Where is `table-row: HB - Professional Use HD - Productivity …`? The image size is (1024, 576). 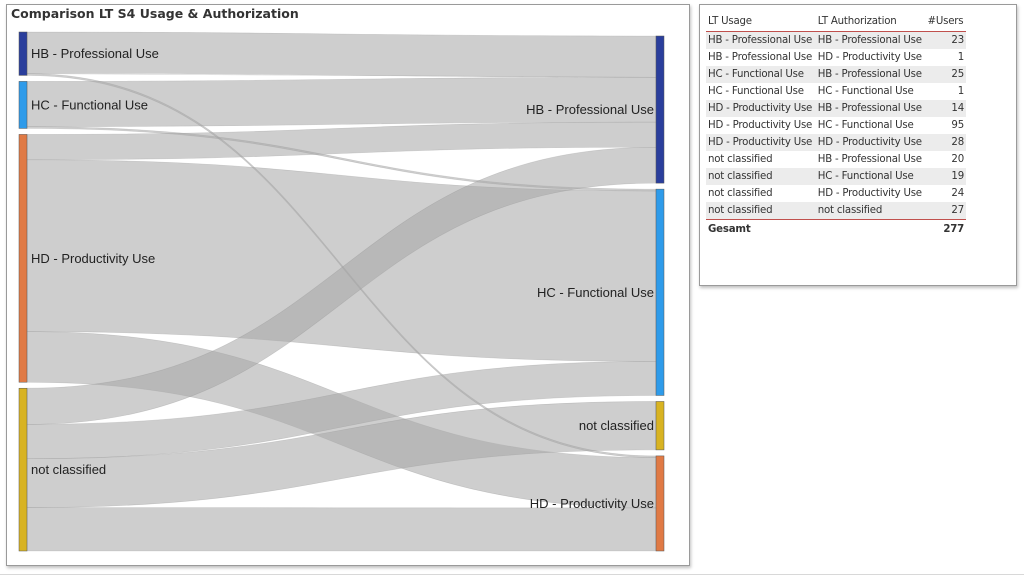
table-row: HB - Professional Use HD - Productivity … is located at coordinates (836, 57).